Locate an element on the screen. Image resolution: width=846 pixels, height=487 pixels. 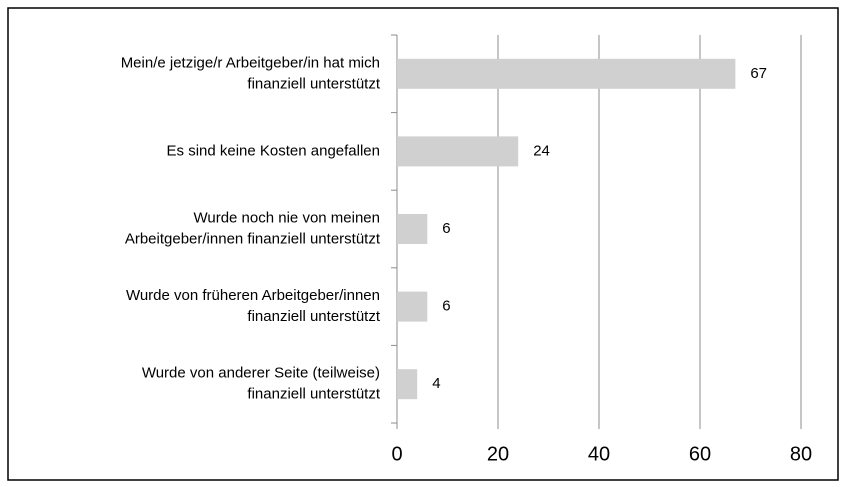
x-tick-label: 0 is located at coordinates (396, 454).